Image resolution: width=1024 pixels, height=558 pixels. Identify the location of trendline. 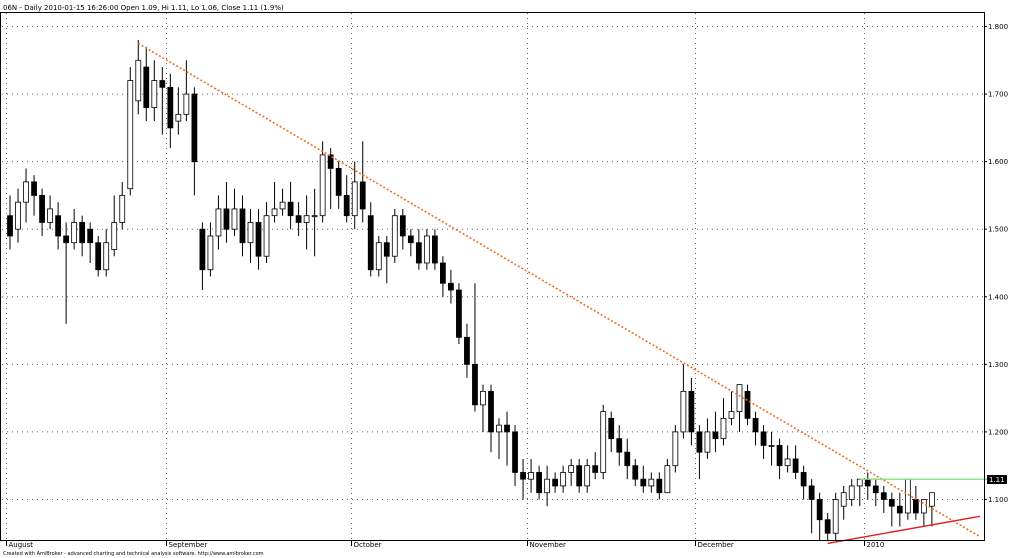
(904, 530).